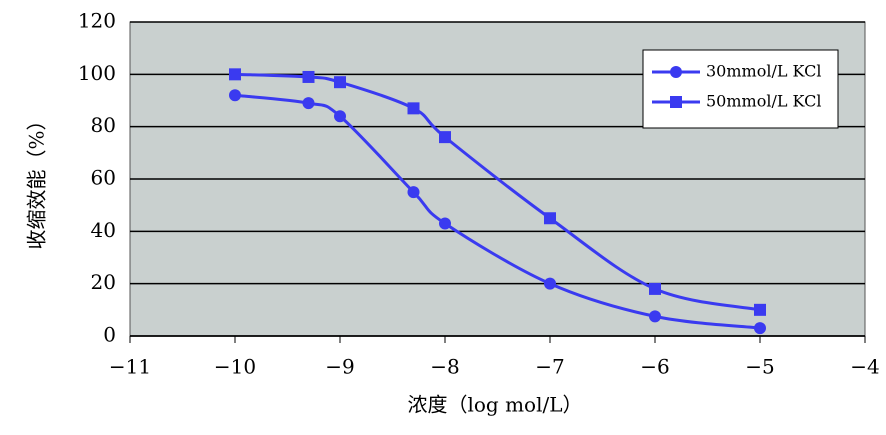  Describe the element at coordinates (103, 125) in the screenshot. I see `y-tick-label: 80` at that location.